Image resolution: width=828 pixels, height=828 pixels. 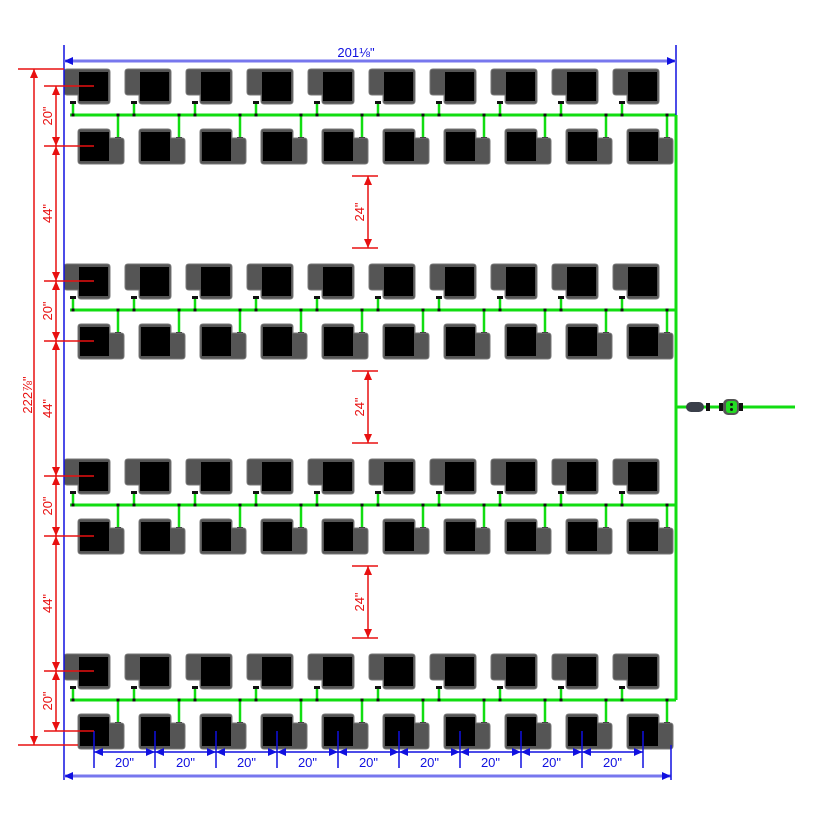 What do you see at coordinates (731, 407) in the screenshot?
I see `filter-body-icon` at bounding box center [731, 407].